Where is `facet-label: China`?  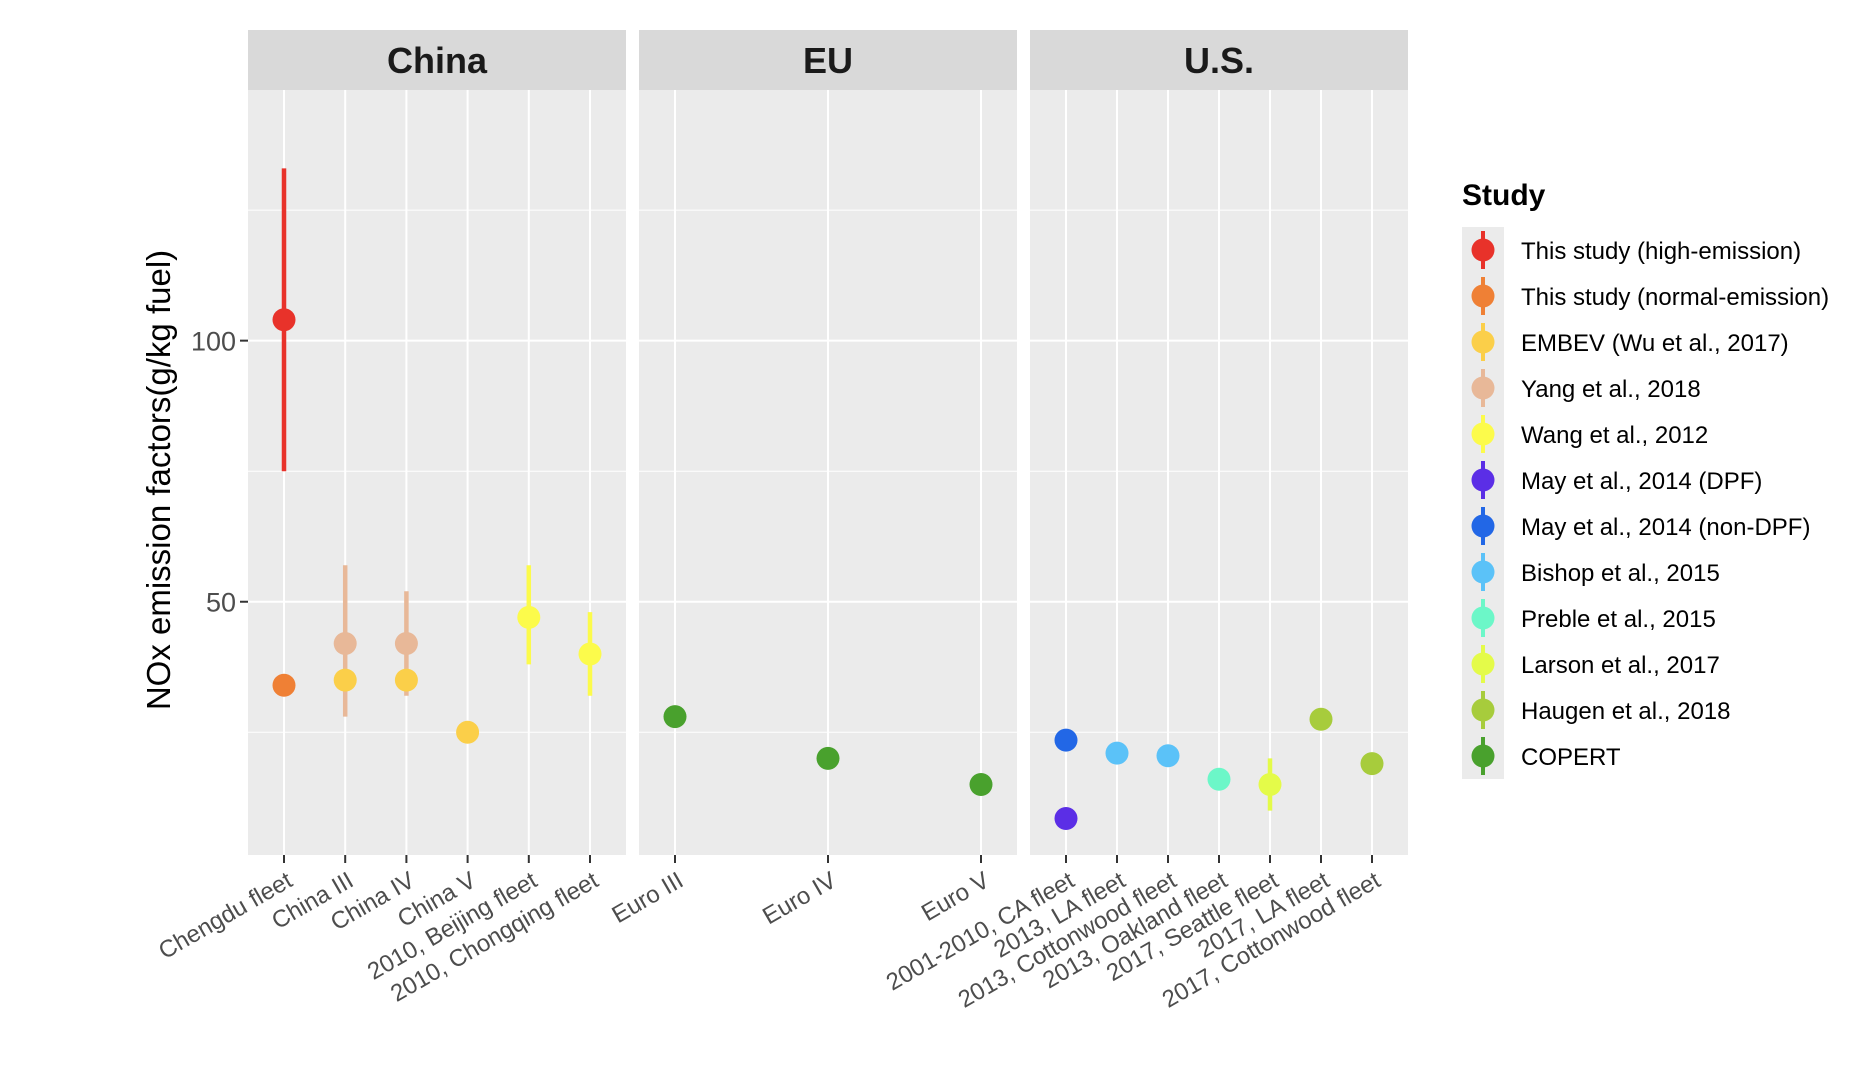 facet-label: China is located at coordinates (437, 60).